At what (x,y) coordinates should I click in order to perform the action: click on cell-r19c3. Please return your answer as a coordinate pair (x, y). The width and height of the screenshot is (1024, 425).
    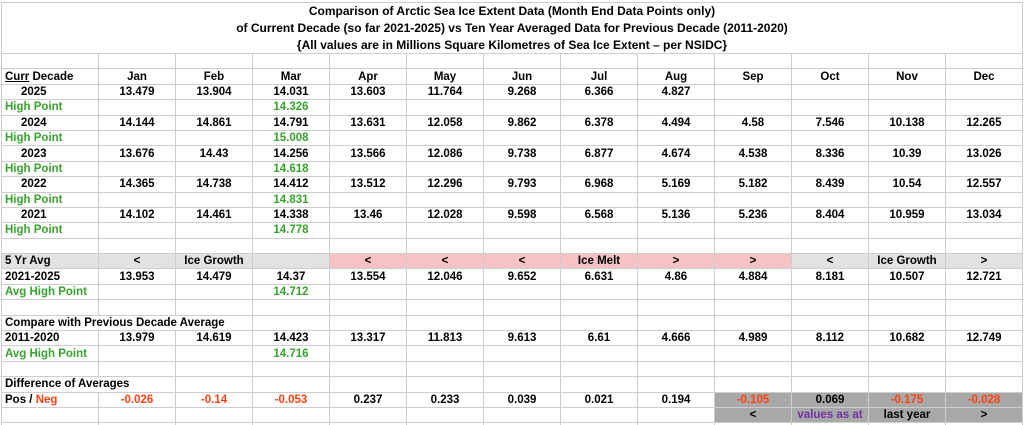
    Looking at the image, I should click on (291, 307).